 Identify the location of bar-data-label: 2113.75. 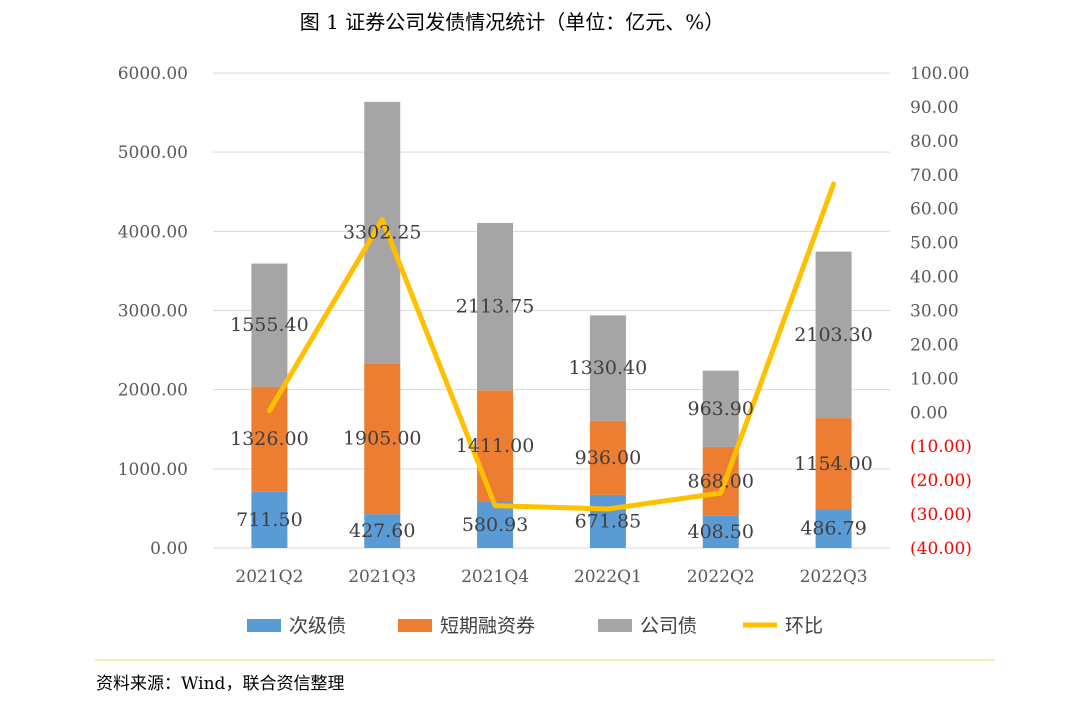
(495, 307).